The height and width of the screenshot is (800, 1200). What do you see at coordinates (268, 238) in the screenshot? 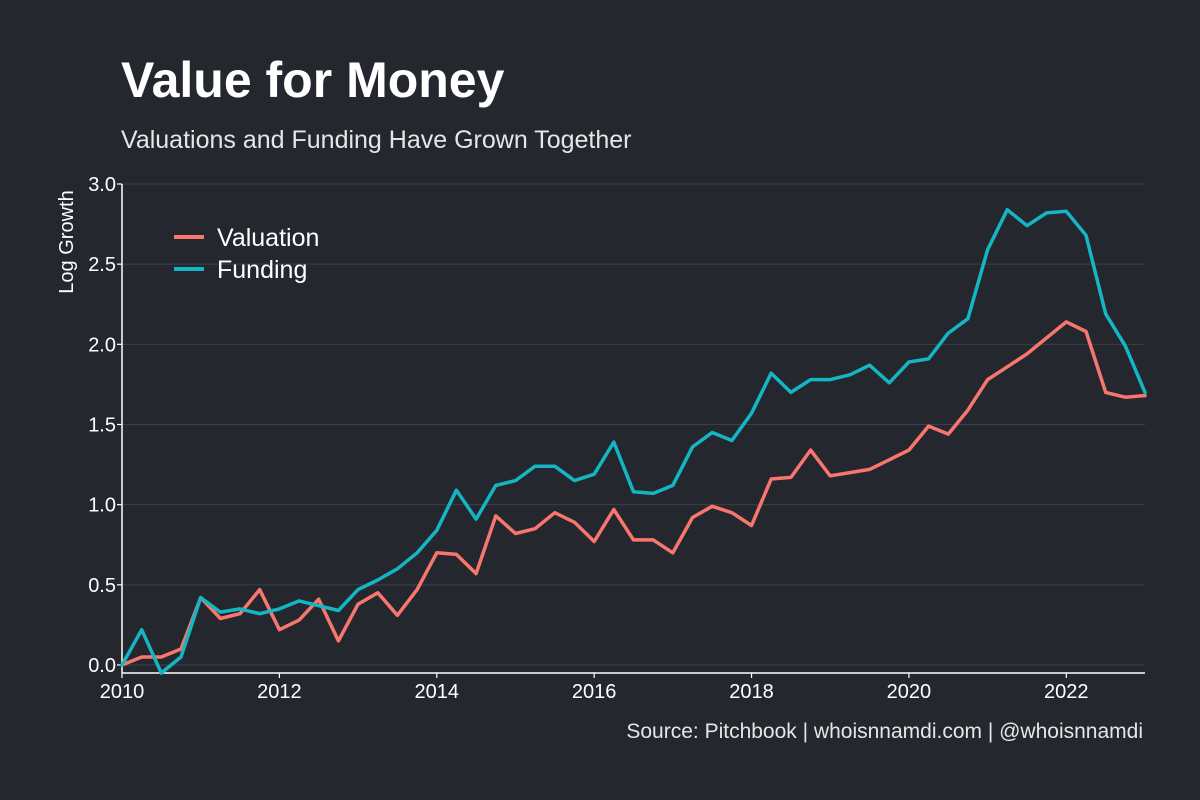
I see `legend-label-valuation: Valuation` at bounding box center [268, 238].